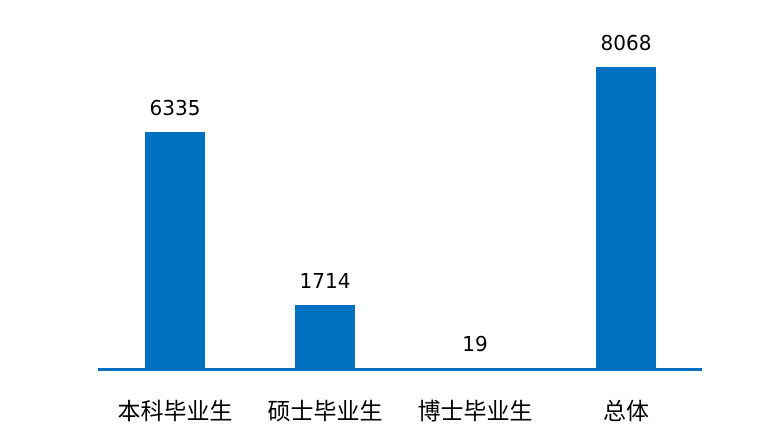  I want to click on value-label: 8068, so click(626, 43).